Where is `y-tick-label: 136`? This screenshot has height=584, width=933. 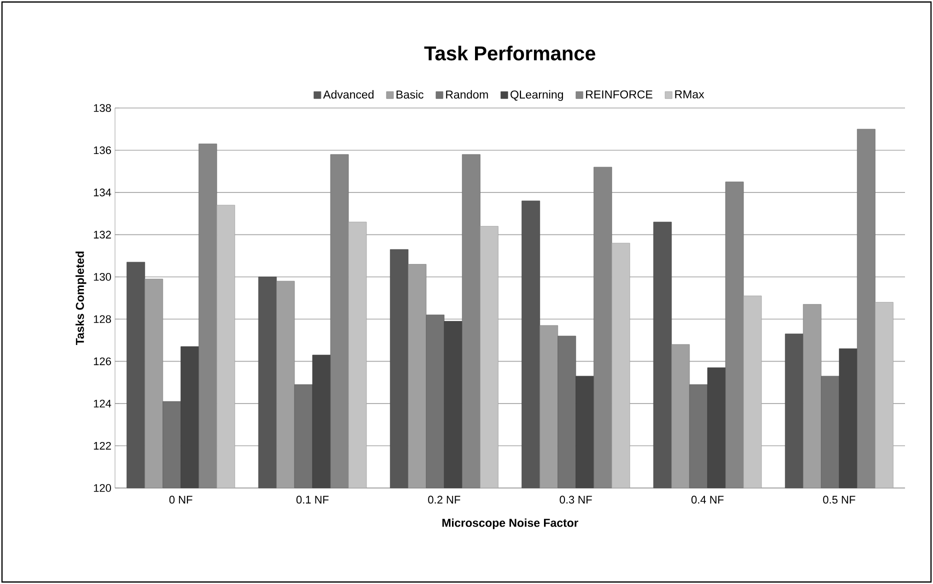 y-tick-label: 136 is located at coordinates (102, 150).